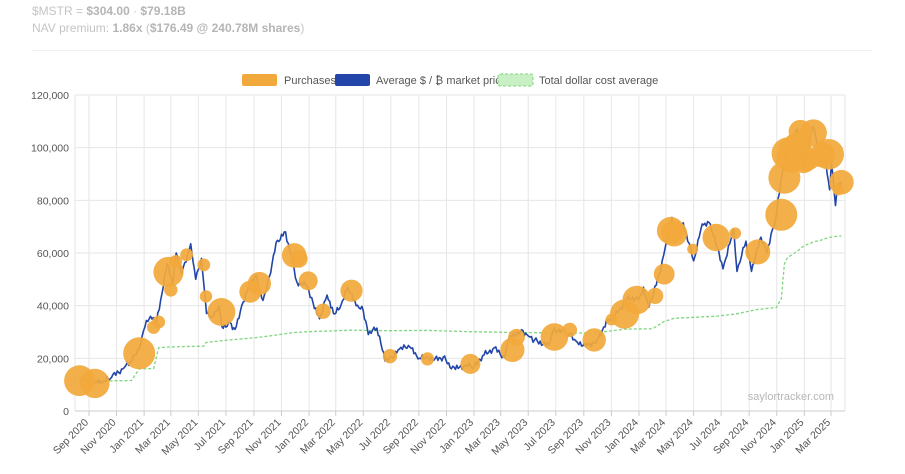 The width and height of the screenshot is (905, 474). Describe the element at coordinates (310, 81) in the screenshot. I see `legend-label-purchases: Purchases` at that location.